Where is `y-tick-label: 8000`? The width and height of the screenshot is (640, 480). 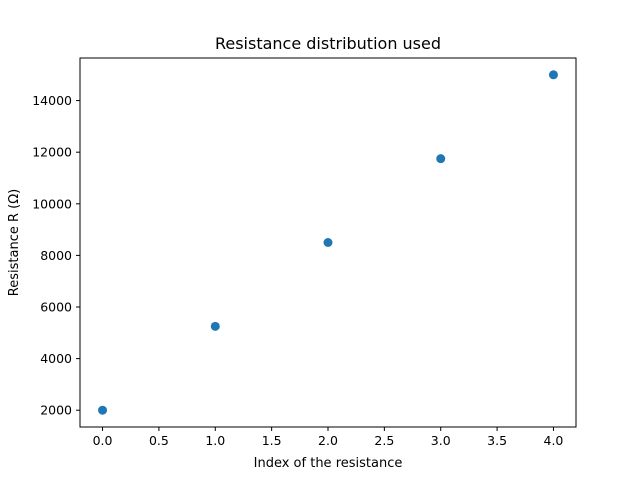 y-tick-label: 8000 is located at coordinates (56, 255).